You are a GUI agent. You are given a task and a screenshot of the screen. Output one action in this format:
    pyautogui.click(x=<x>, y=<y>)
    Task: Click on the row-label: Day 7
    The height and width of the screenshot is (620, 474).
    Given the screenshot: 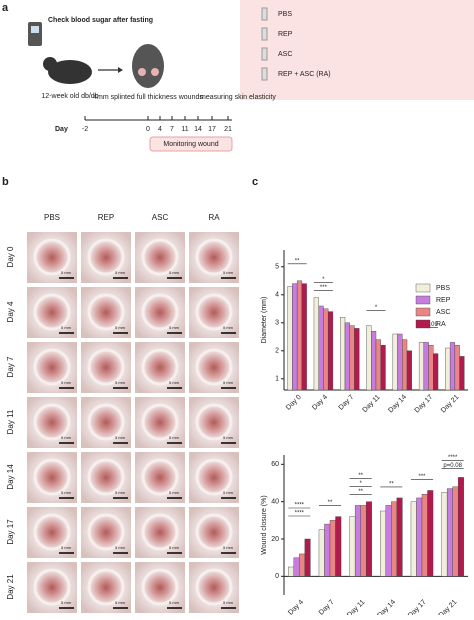 What is the action you would take?
    pyautogui.click(x=10, y=366)
    